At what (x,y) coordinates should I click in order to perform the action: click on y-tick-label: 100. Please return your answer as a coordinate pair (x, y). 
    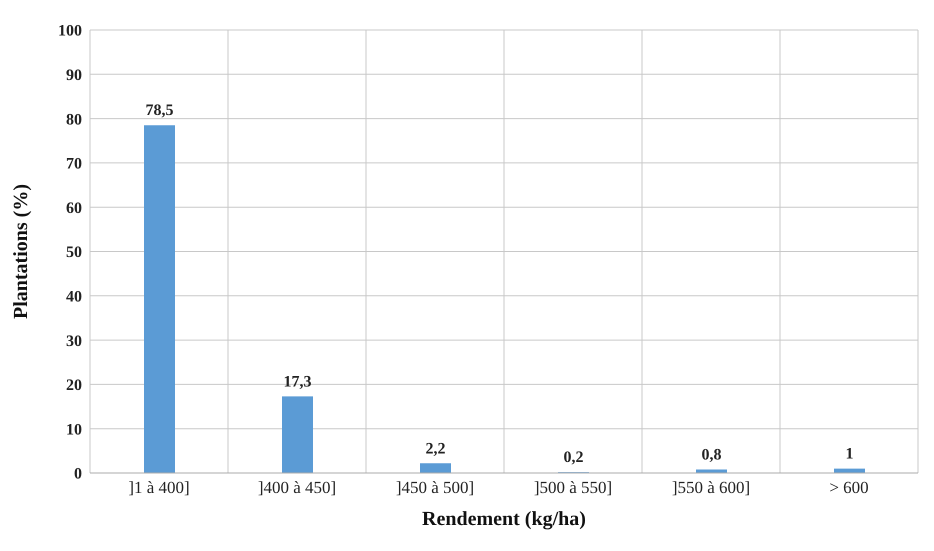
    Looking at the image, I should click on (70, 31).